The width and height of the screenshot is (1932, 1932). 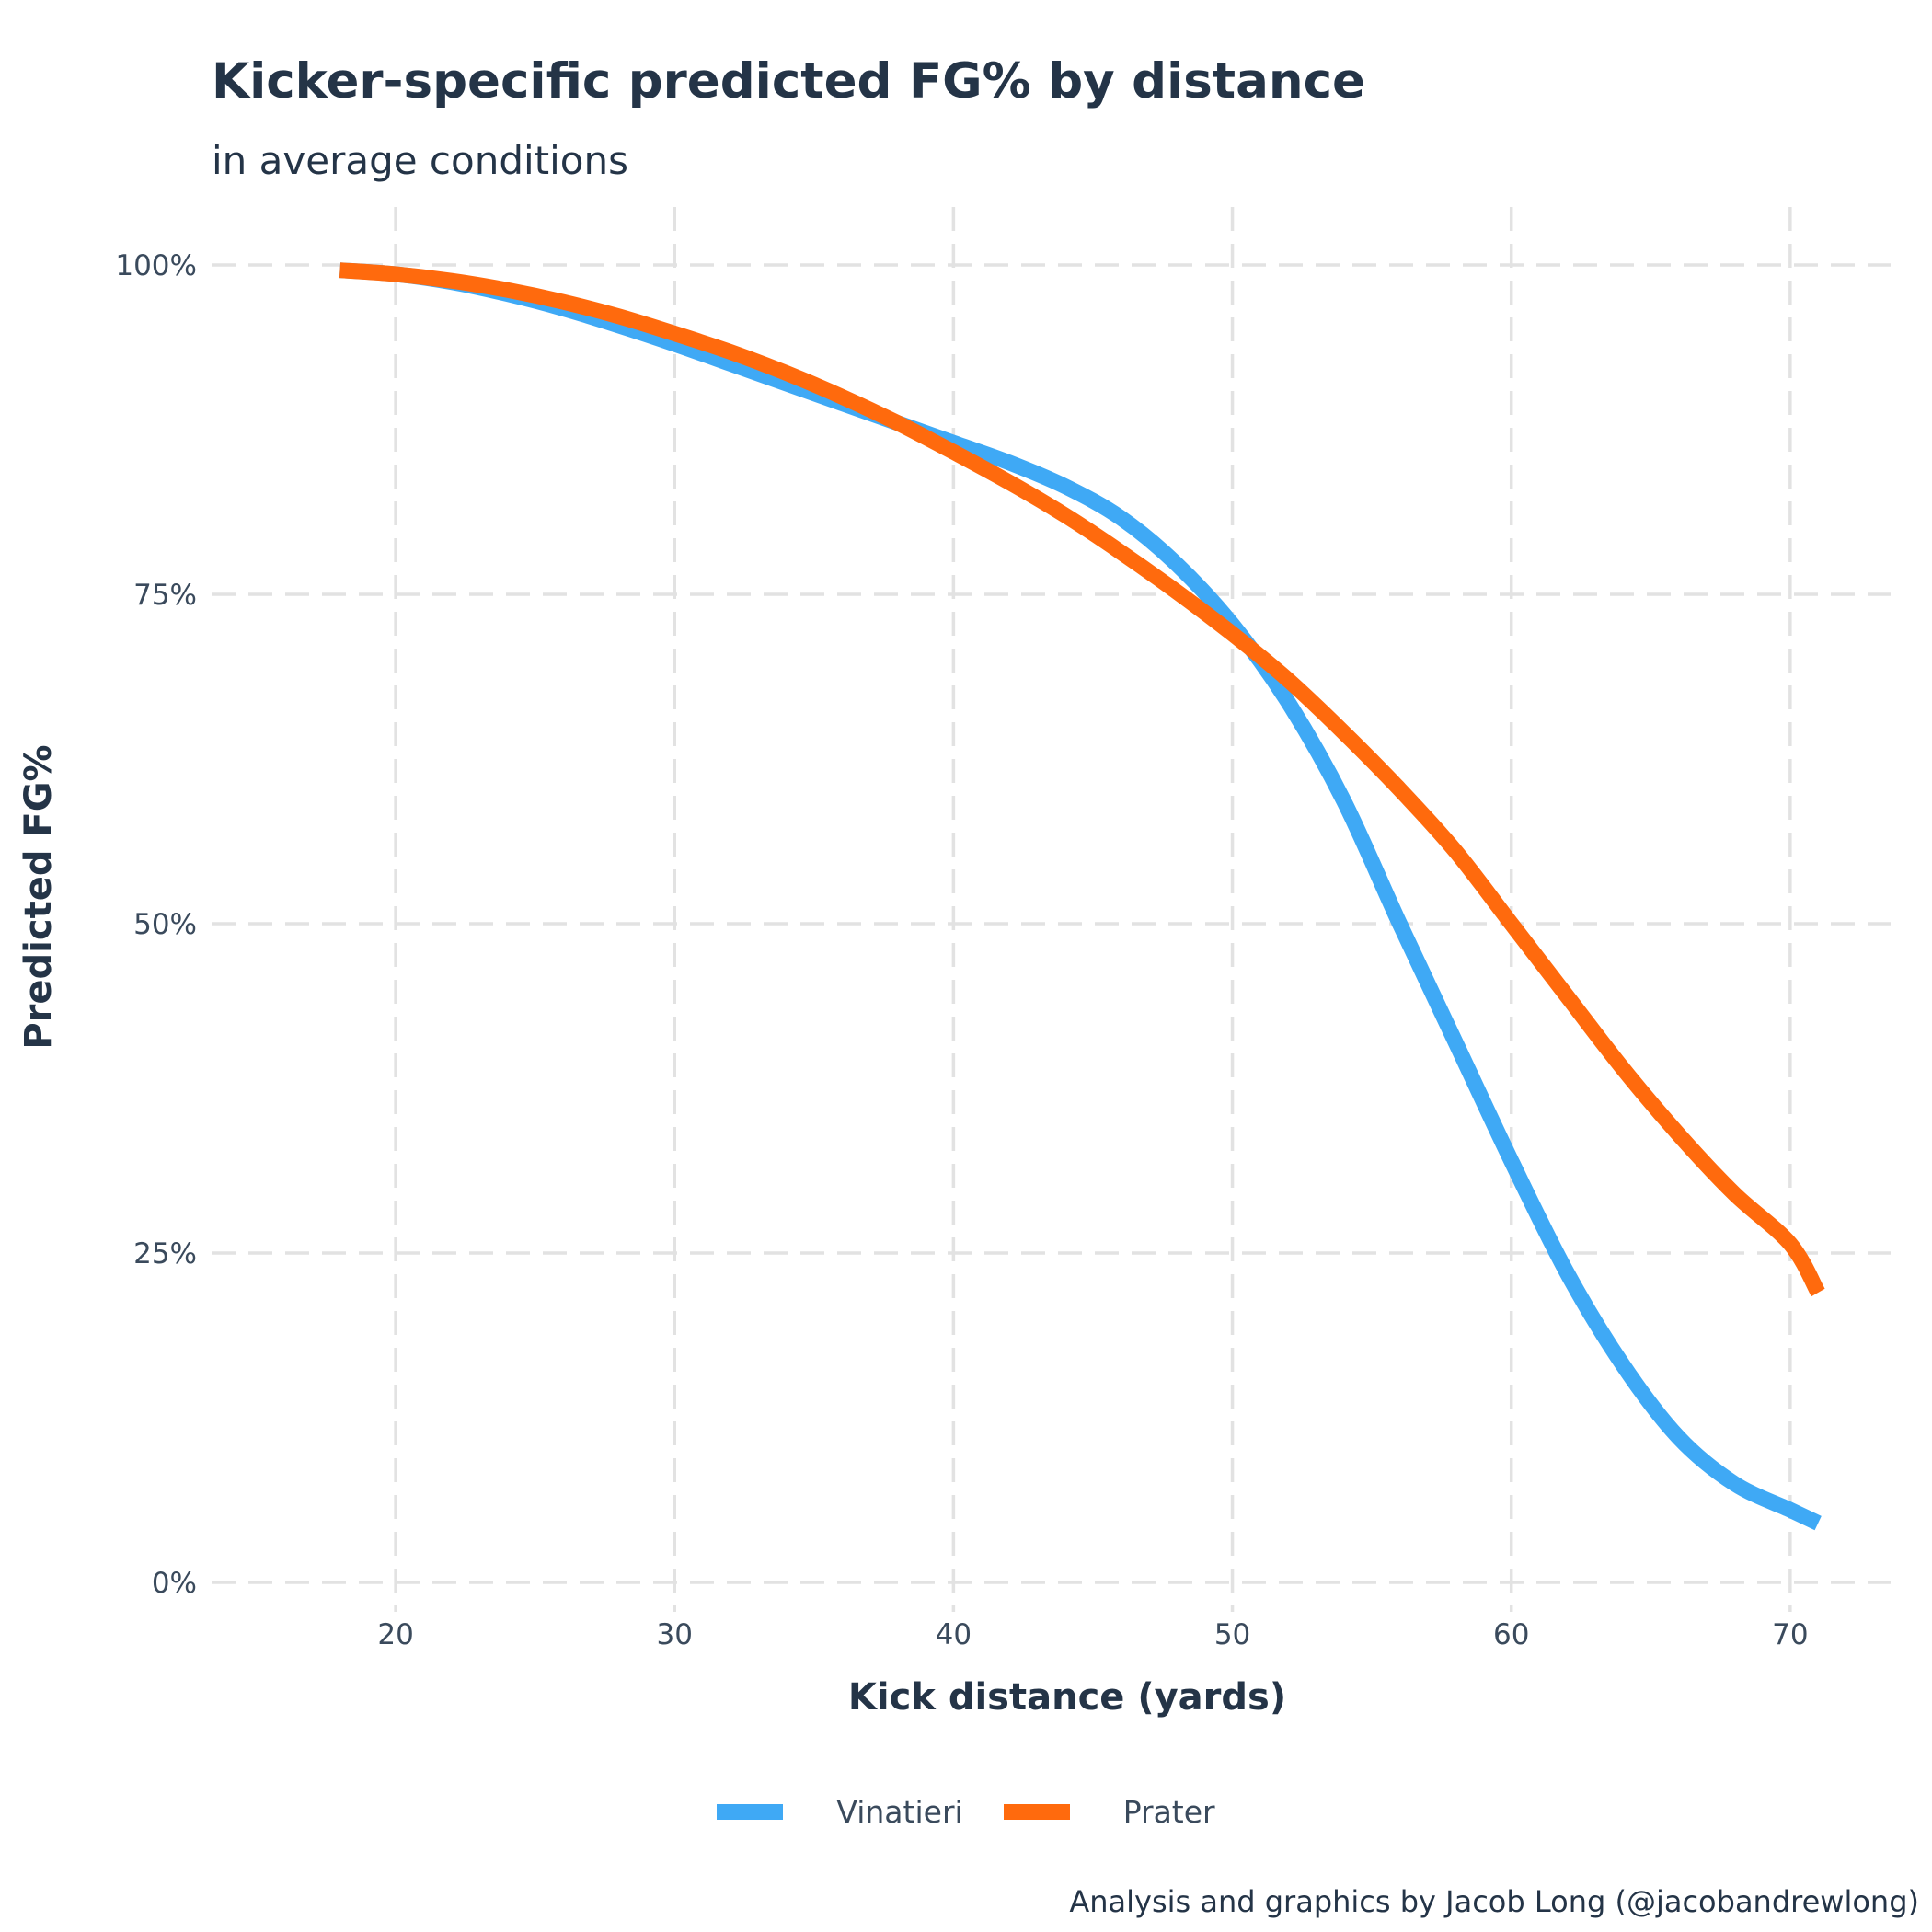 I want to click on x-axis-title: Kick distance (yards), so click(x=1067, y=1697).